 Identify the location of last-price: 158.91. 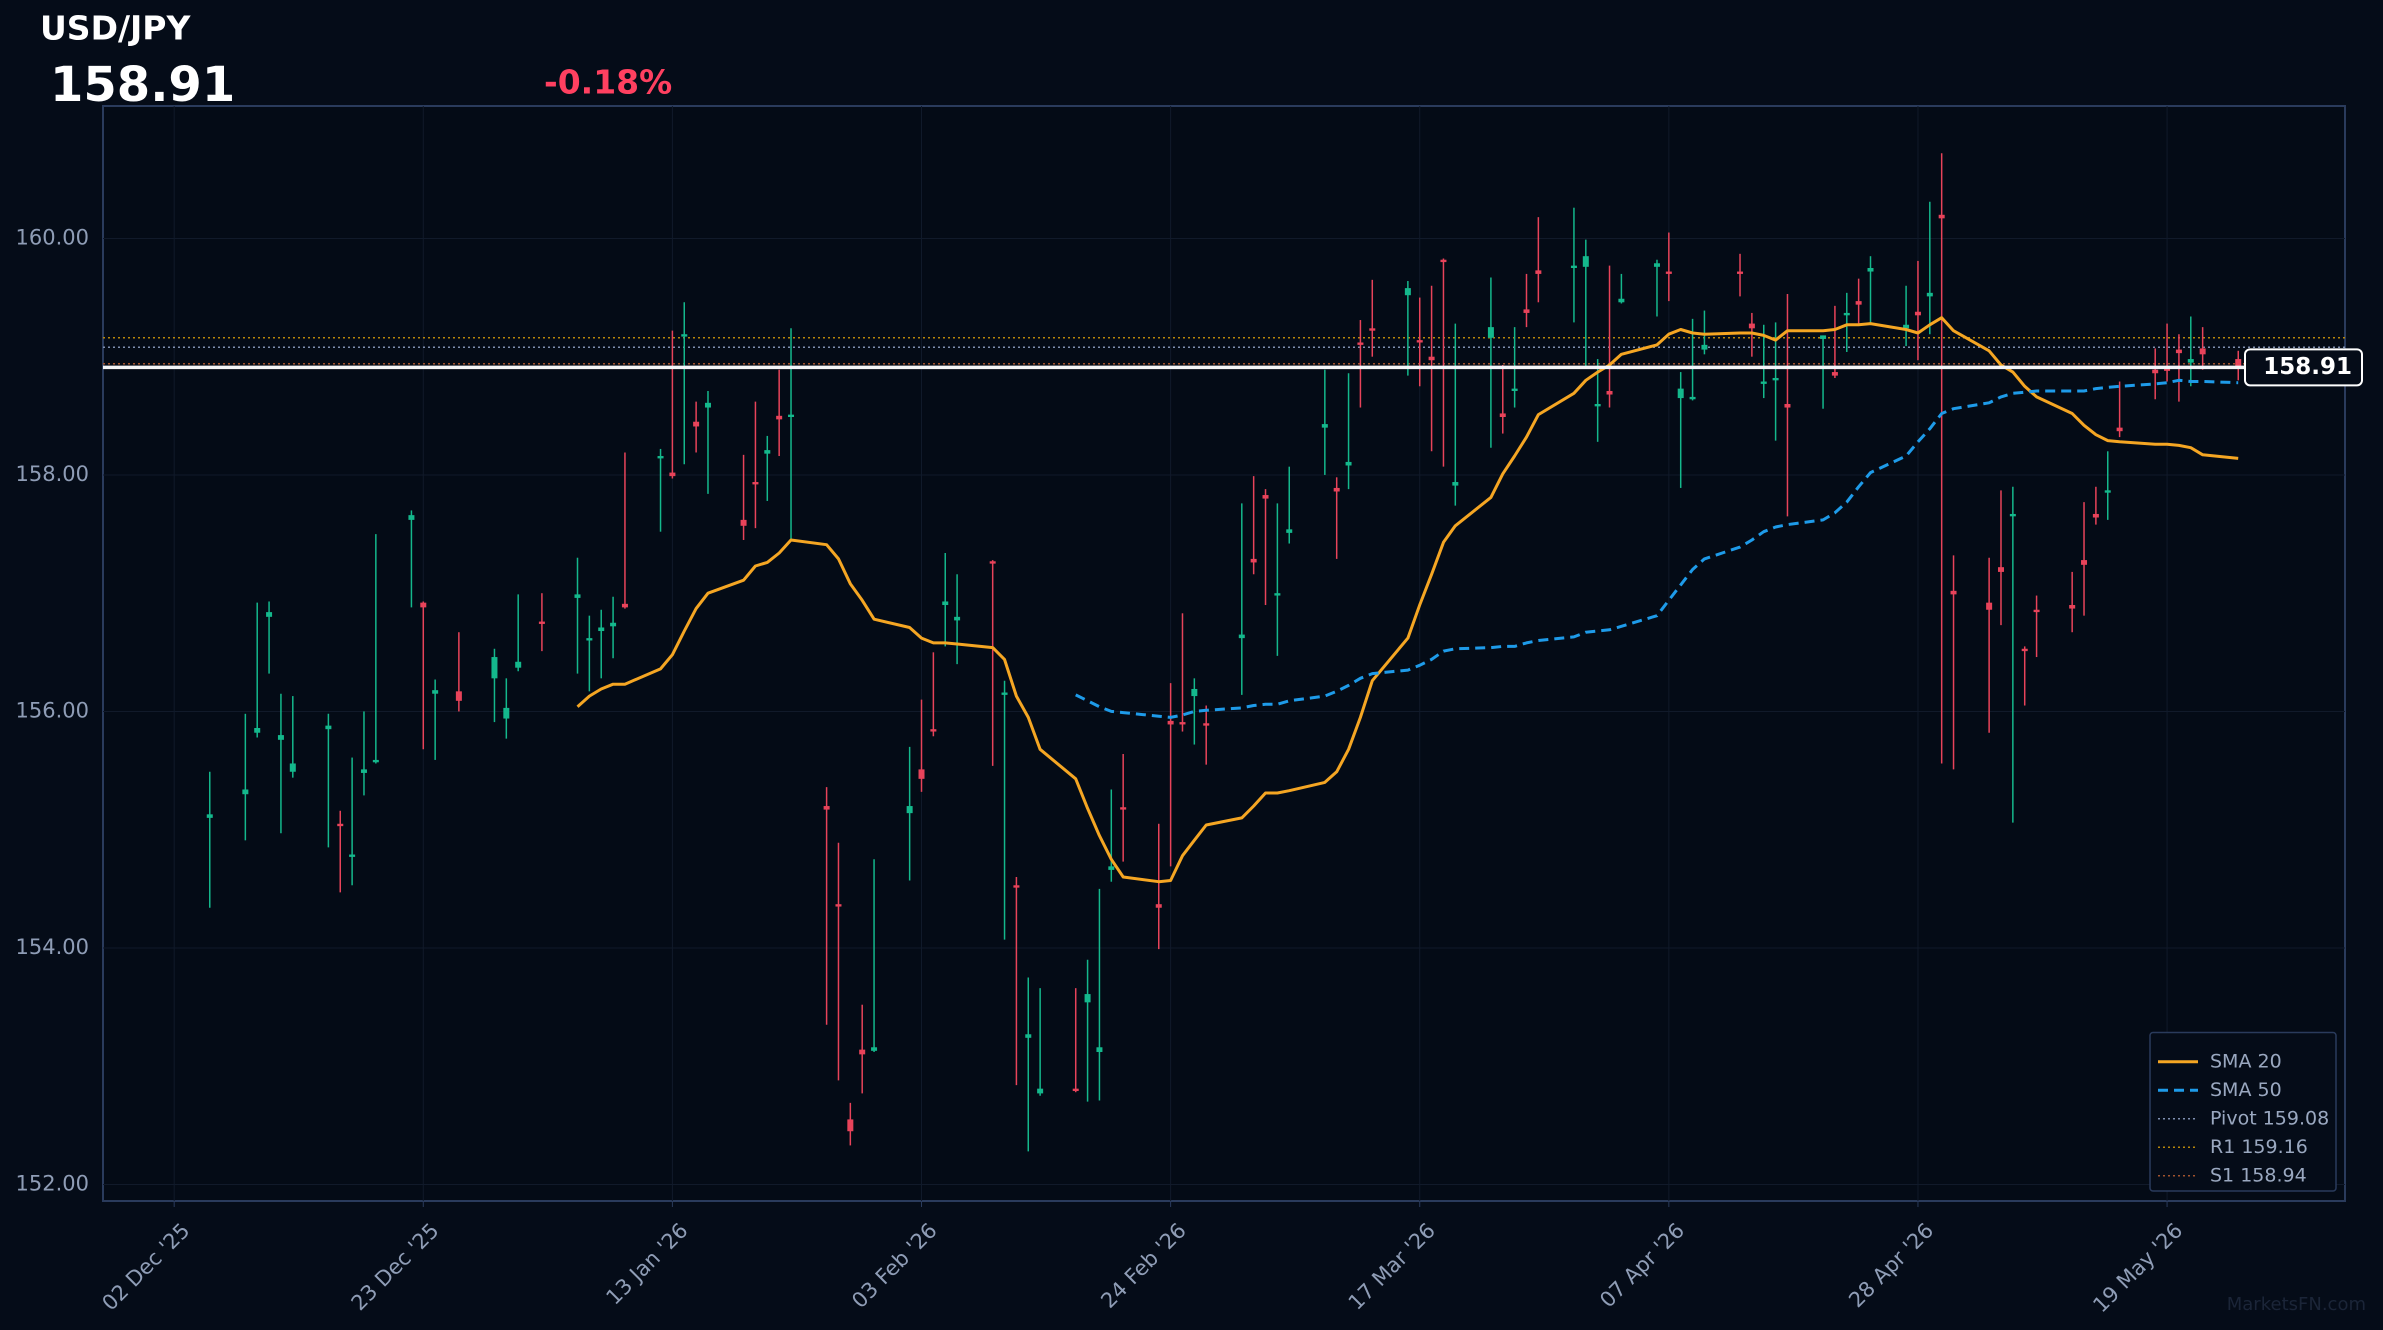
(142, 85).